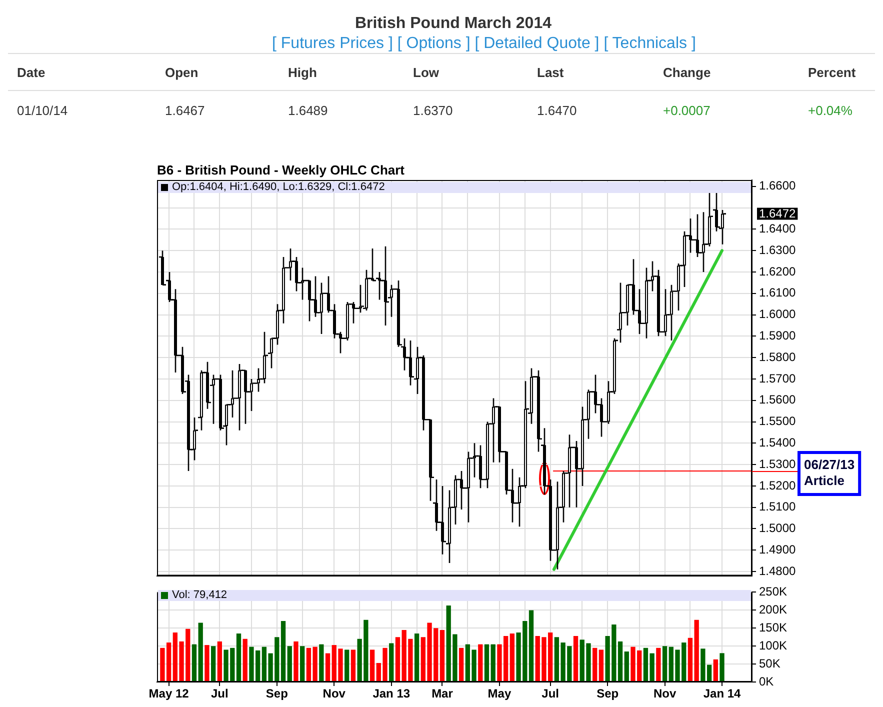 The image size is (883, 707). What do you see at coordinates (777, 442) in the screenshot?
I see `y-tick-label: 1.5400` at bounding box center [777, 442].